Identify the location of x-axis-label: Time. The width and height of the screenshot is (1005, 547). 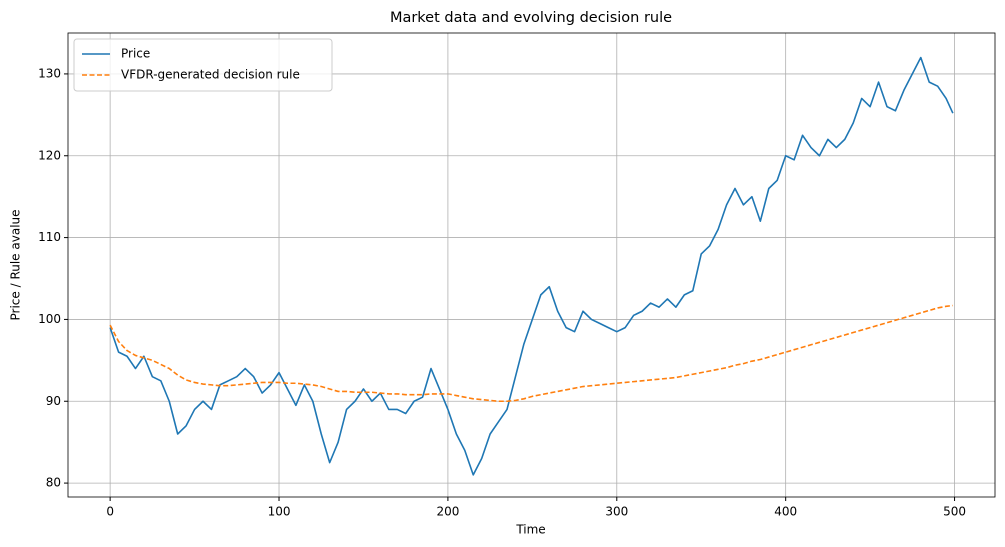
(530, 530).